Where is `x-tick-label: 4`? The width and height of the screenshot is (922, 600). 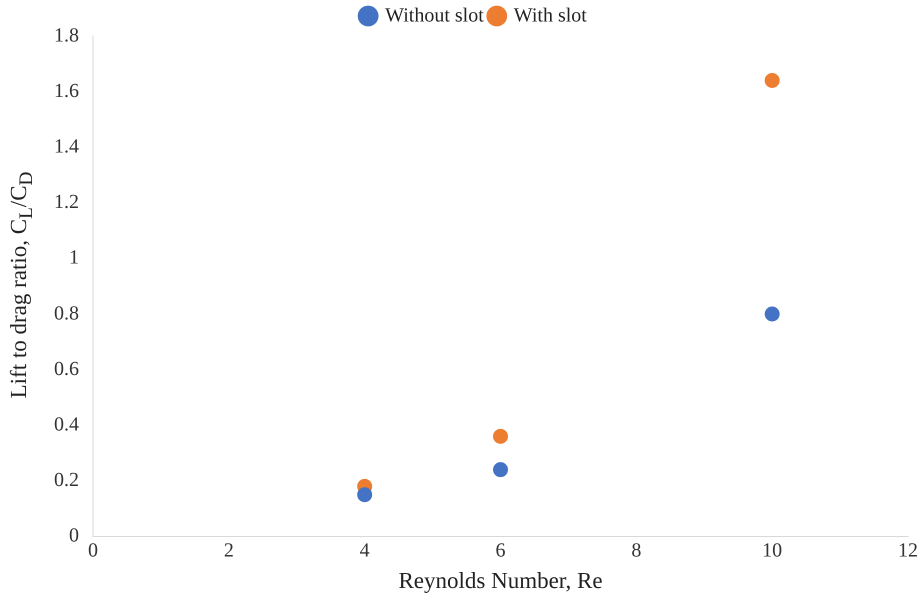 x-tick-label: 4 is located at coordinates (365, 551).